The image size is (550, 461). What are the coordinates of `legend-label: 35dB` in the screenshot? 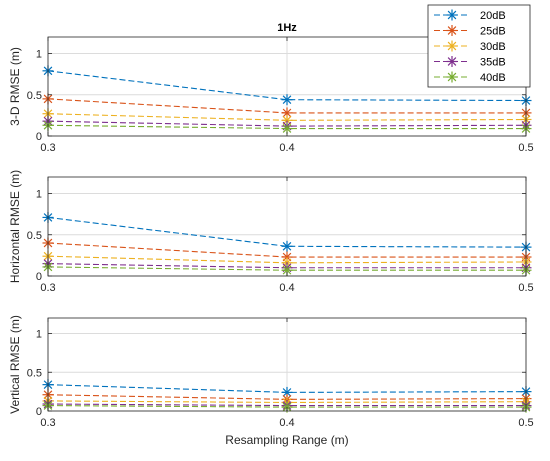 It's located at (493, 63).